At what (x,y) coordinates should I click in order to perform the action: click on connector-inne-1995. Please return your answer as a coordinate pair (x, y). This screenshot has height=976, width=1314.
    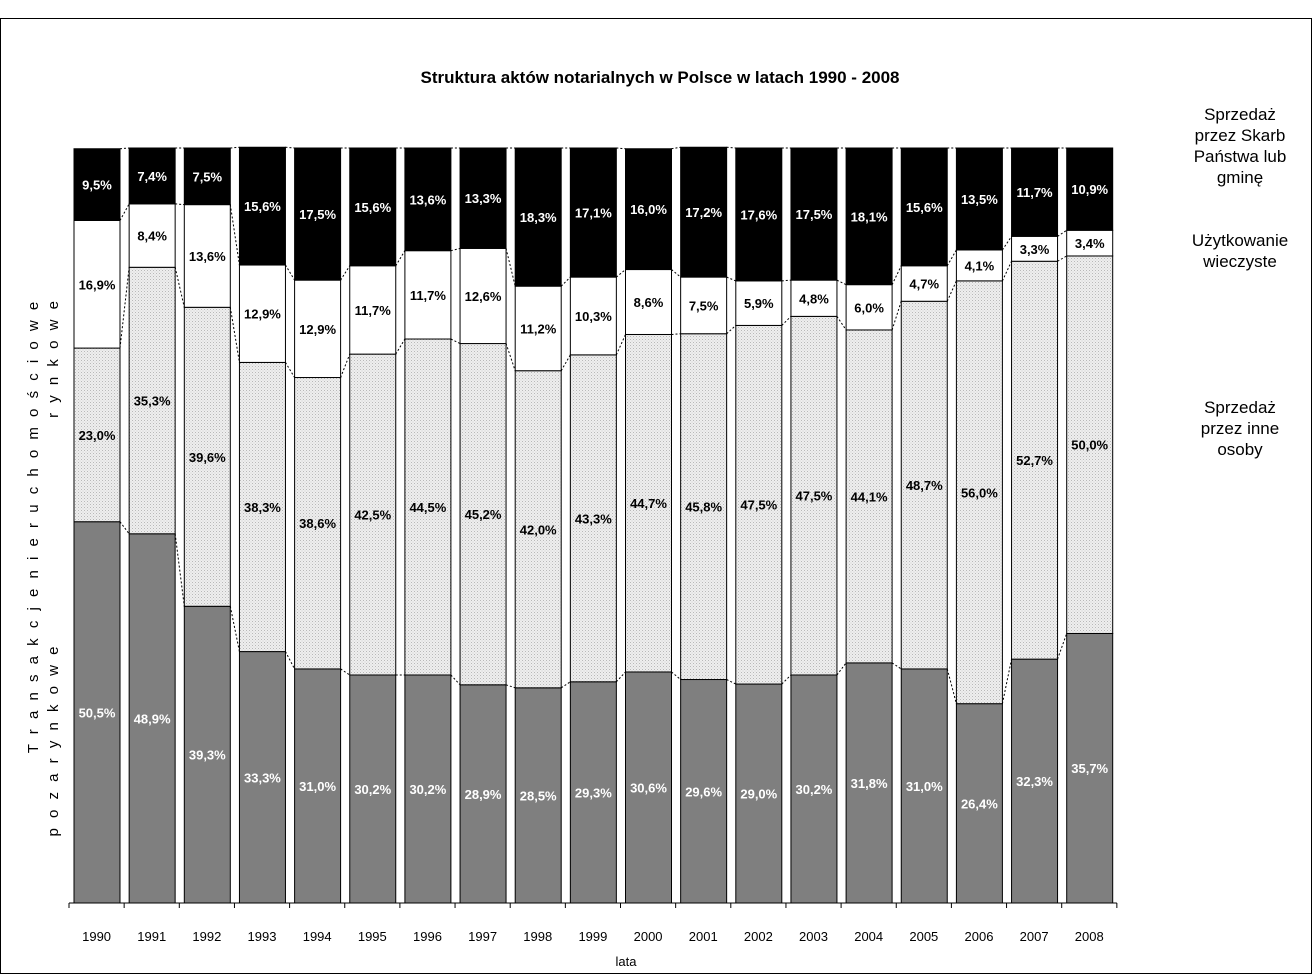
    Looking at the image, I should click on (400, 346).